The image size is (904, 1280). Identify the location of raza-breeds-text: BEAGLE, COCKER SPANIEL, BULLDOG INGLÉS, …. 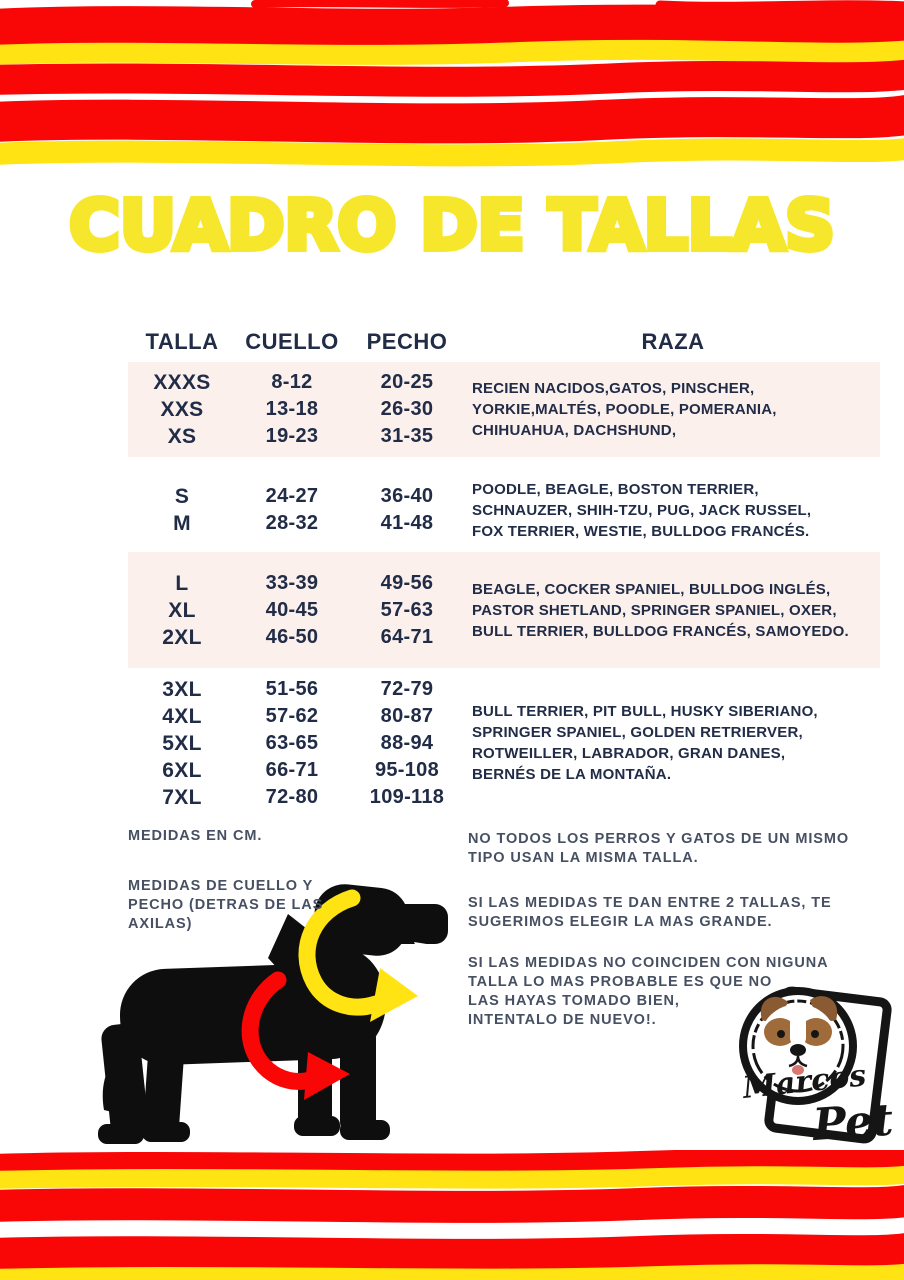
(660, 610).